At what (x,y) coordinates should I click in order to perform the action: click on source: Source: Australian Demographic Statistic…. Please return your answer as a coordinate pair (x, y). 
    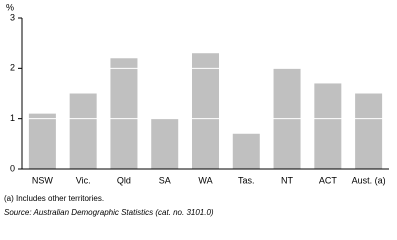
    Looking at the image, I should click on (109, 212).